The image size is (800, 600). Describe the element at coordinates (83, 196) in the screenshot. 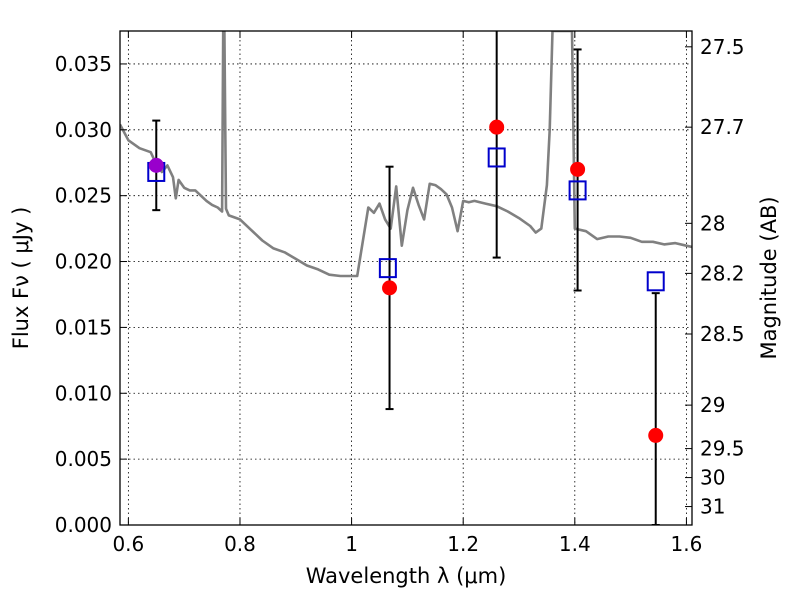

I see `y-tick-label: 0.025` at that location.